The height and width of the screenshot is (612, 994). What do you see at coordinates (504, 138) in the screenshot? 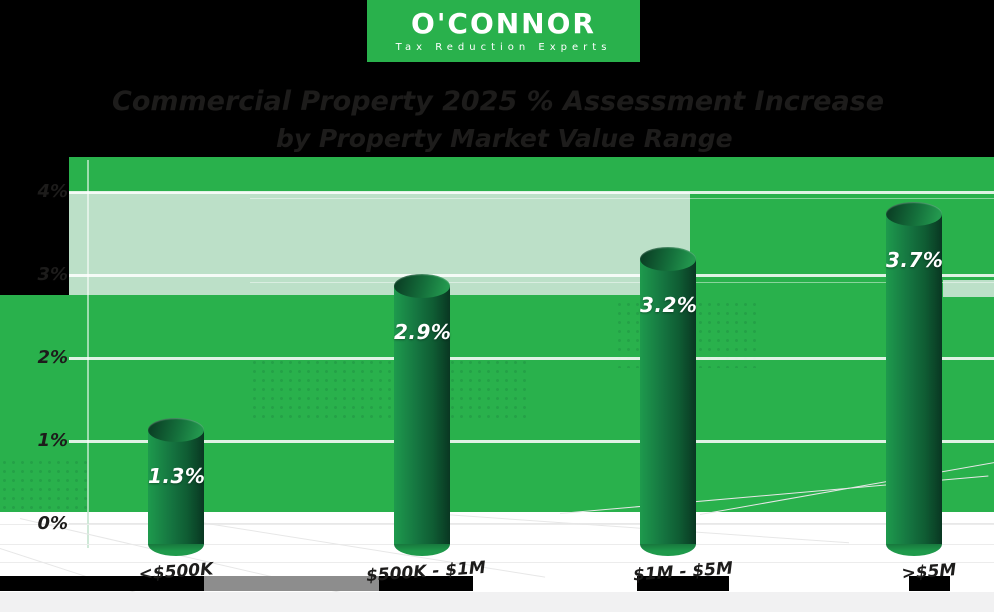
I see `chart-title-line2: by Property Market Value Range` at bounding box center [504, 138].